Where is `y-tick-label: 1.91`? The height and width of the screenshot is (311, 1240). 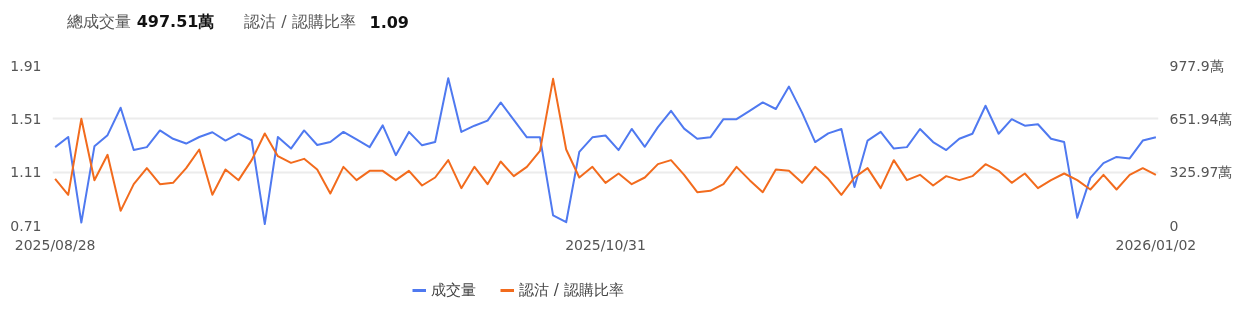 y-tick-label: 1.91 is located at coordinates (26, 65).